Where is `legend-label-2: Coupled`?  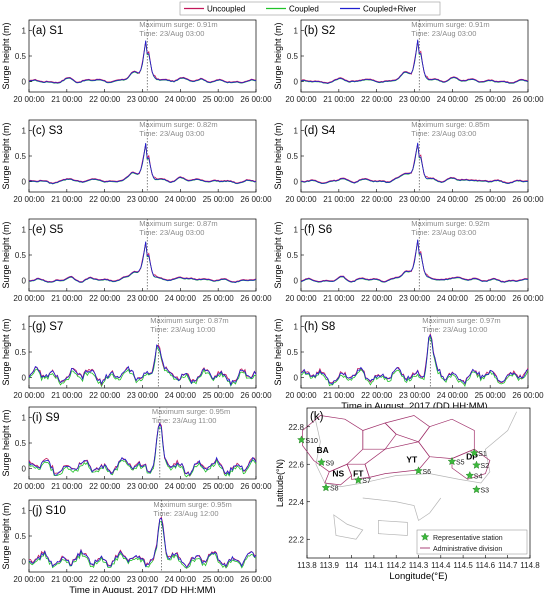 legend-label-2: Coupled is located at coordinates (304, 9).